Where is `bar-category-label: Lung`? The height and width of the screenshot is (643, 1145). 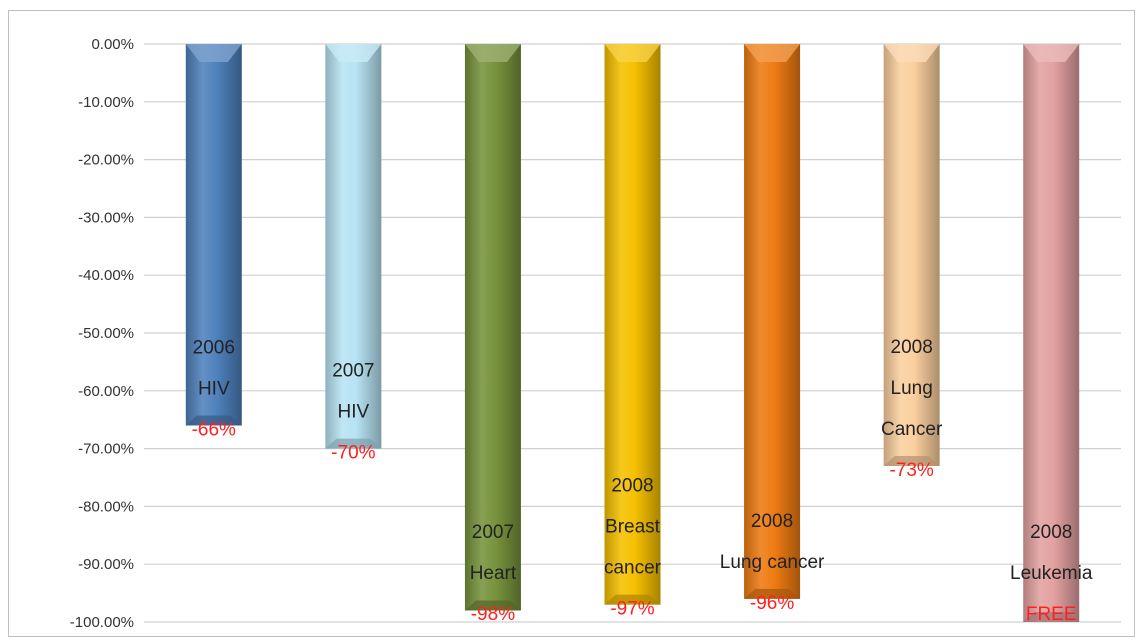 bar-category-label: Lung is located at coordinates (912, 388).